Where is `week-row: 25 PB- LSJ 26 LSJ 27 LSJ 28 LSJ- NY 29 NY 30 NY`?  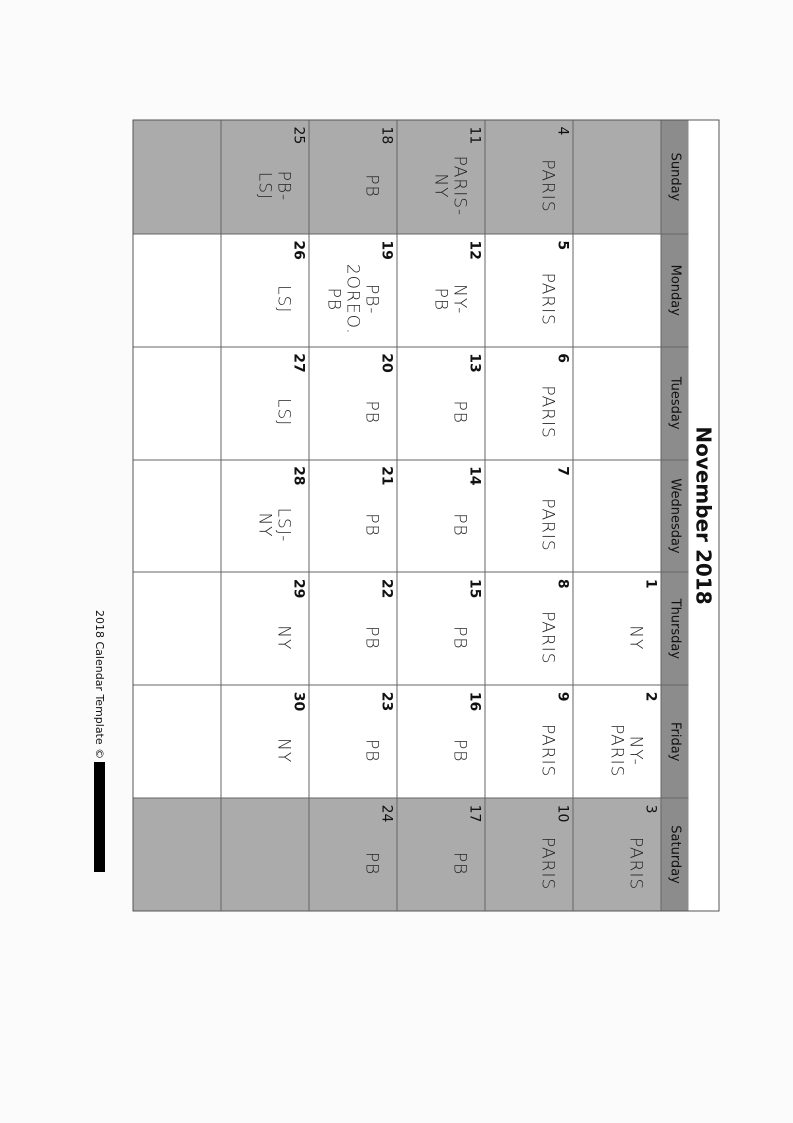 week-row: 25 PB- LSJ 26 LSJ 27 LSJ 28 LSJ- NY 29 NY 30 NY is located at coordinates (265, 515).